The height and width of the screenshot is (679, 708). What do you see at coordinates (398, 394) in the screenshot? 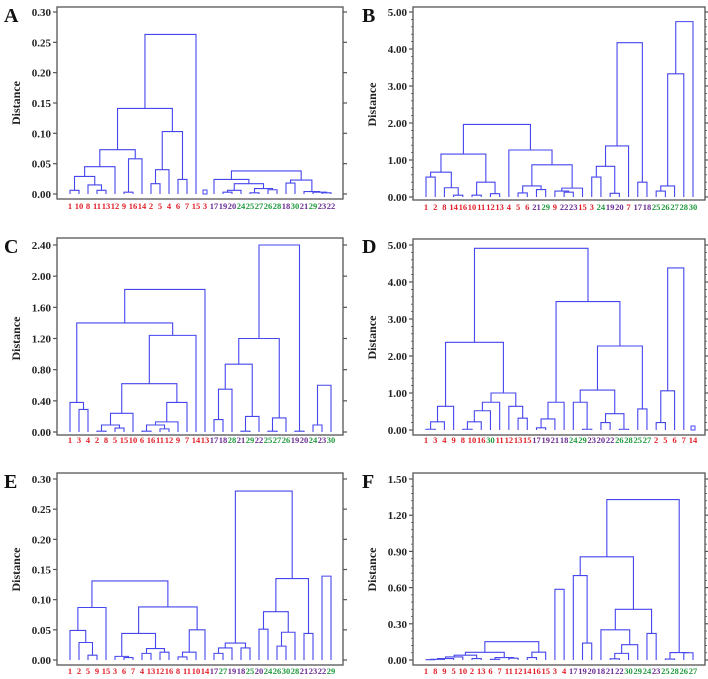
I see `y-tick-label: 1.00` at bounding box center [398, 394].